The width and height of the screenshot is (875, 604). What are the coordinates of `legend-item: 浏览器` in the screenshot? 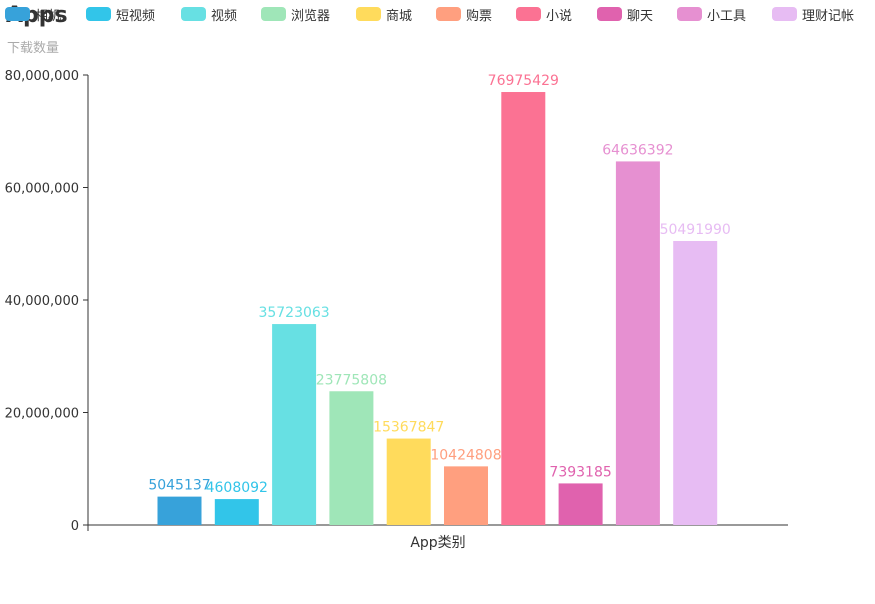 It's located at (295, 14).